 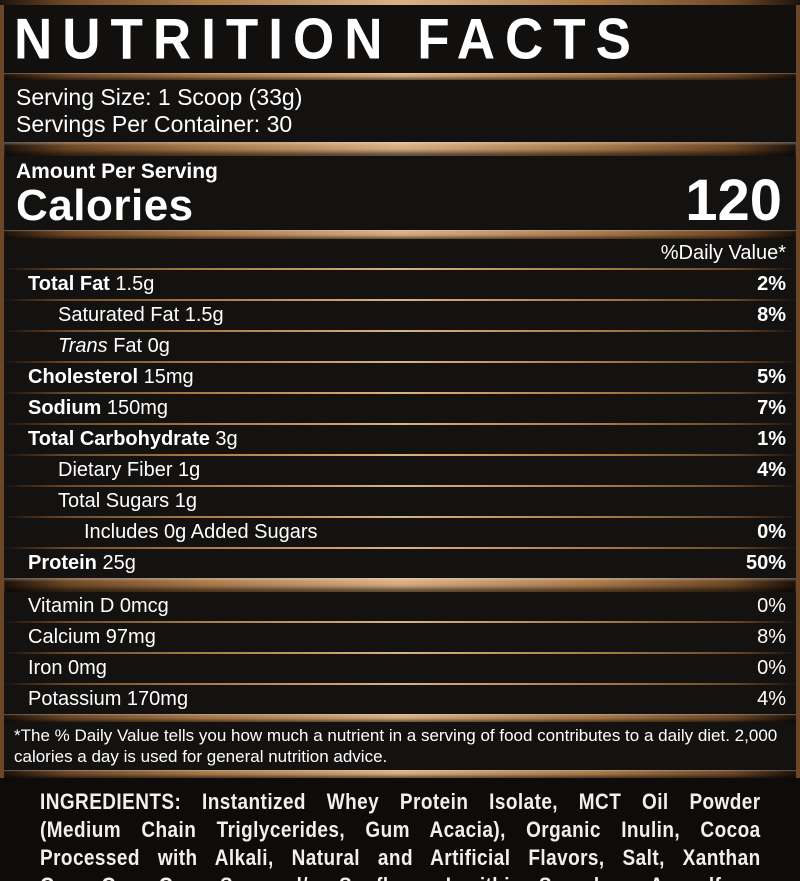 I want to click on nutrient-name: Potassium 170mg, so click(x=108, y=699).